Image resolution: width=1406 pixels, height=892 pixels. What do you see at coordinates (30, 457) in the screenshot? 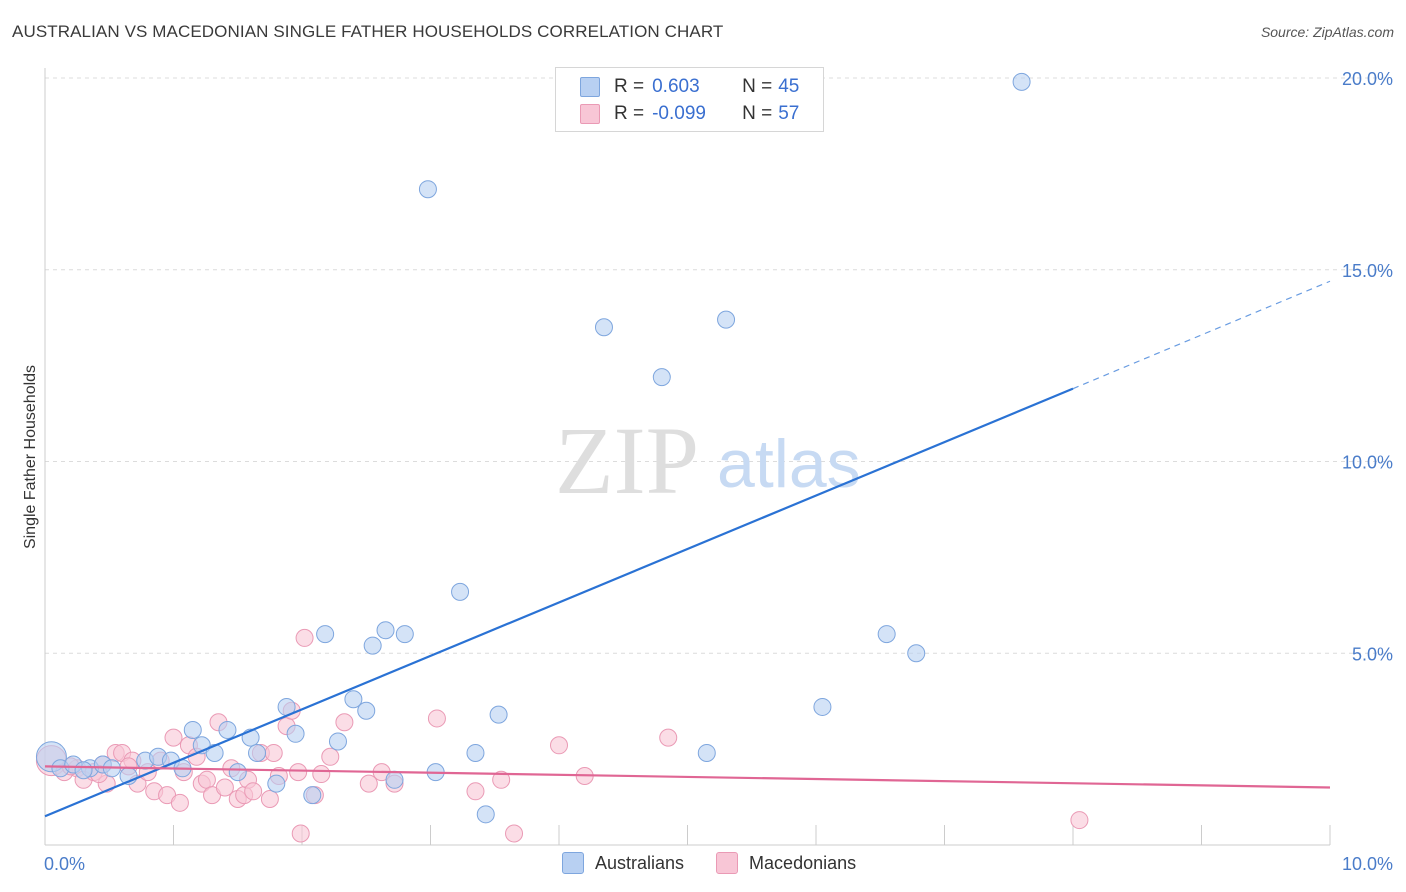
I see `y-axis-title: Single Father Households` at bounding box center [30, 457].